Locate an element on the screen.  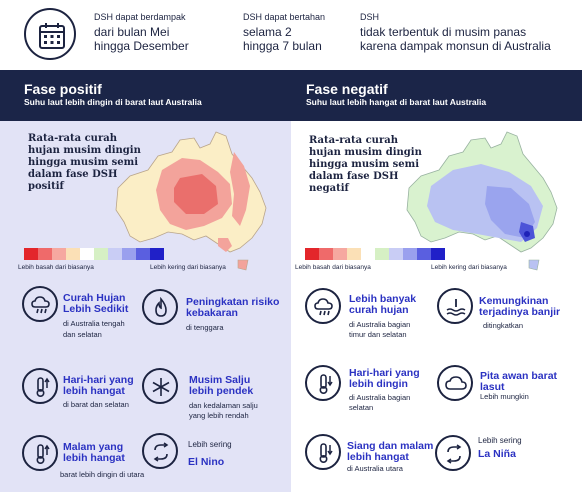
right-item5-title2: lebih hangat is located at coordinates (378, 457).